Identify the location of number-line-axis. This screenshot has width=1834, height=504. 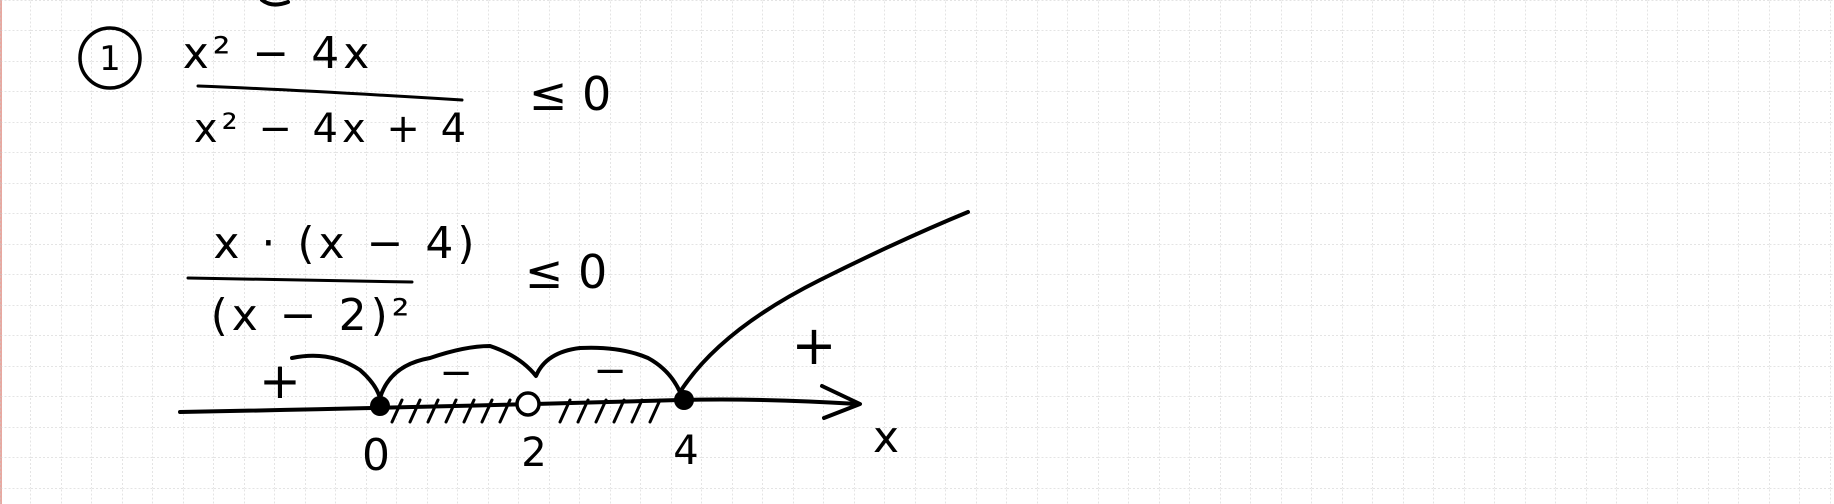
(519, 405).